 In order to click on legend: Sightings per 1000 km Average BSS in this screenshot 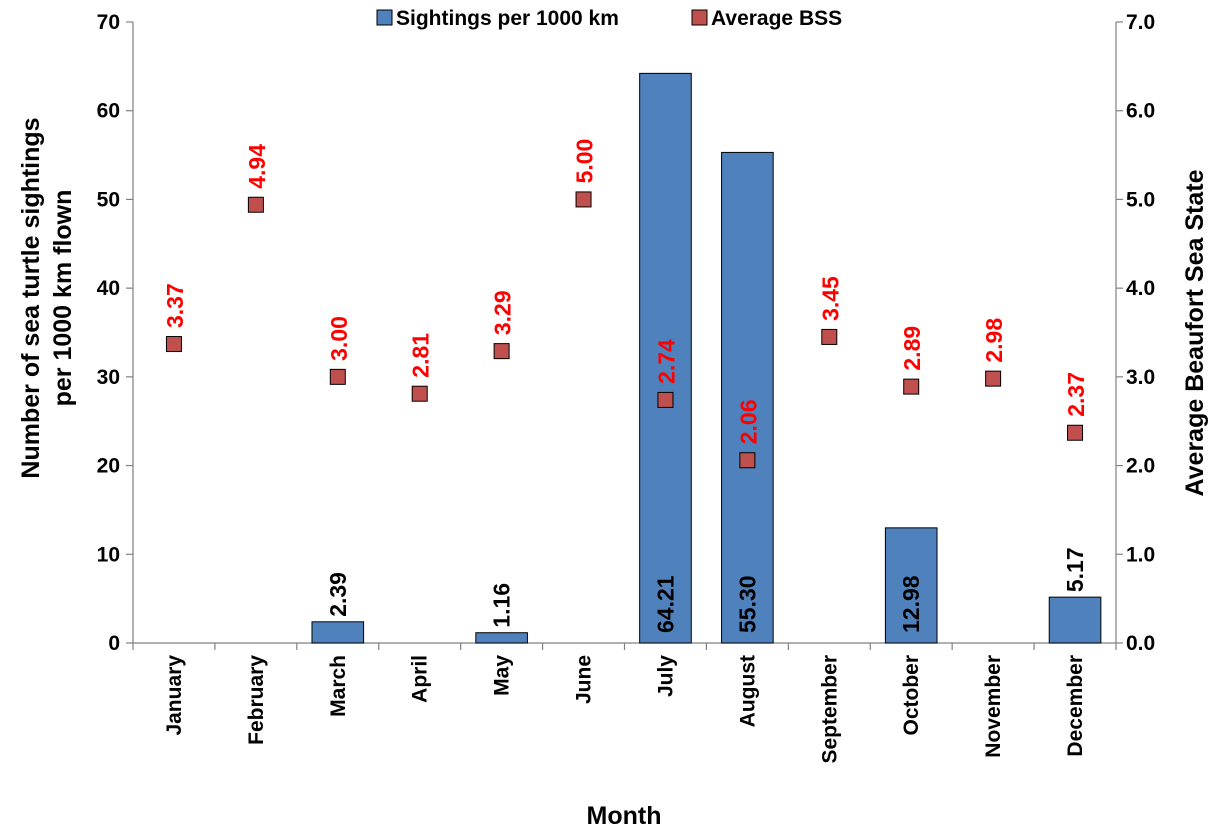, I will do `click(609, 18)`.